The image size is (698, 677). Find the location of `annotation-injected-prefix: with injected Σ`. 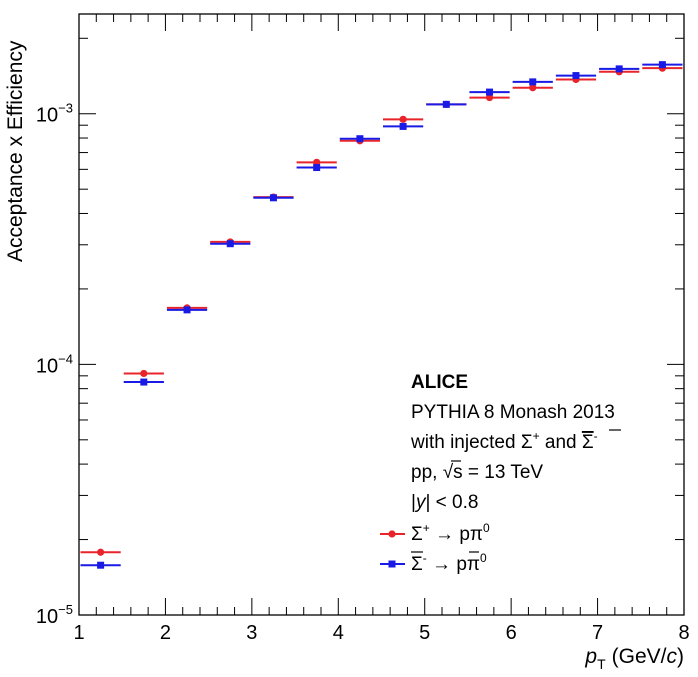

annotation-injected-prefix: with injected Σ is located at coordinates (471, 442).